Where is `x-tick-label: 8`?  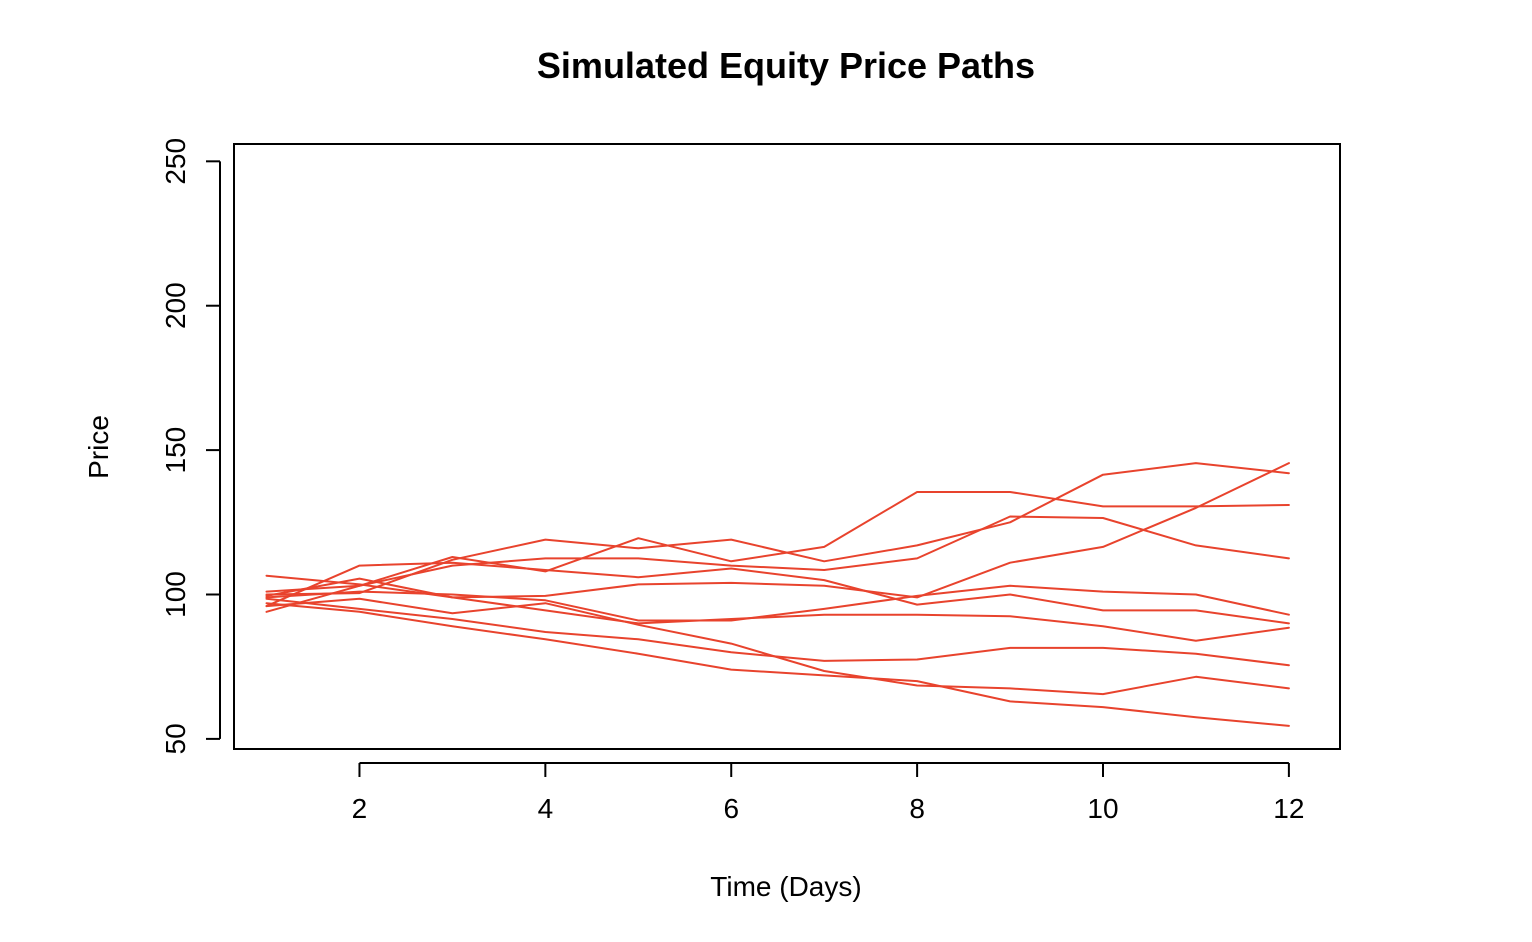 x-tick-label: 8 is located at coordinates (917, 808).